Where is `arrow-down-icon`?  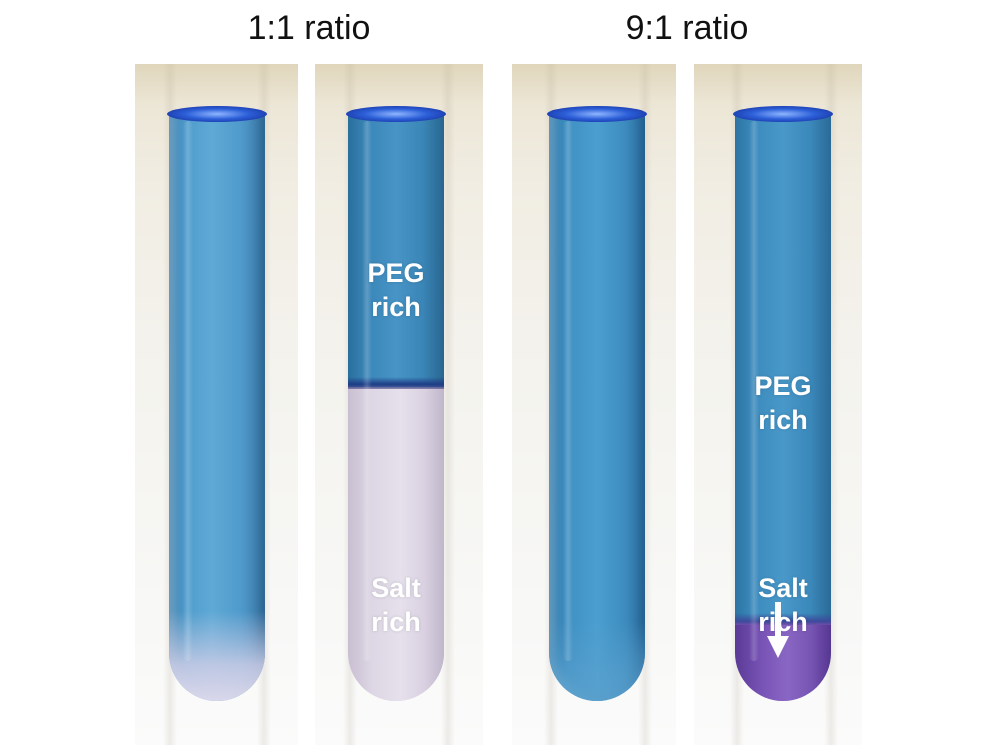
arrow-down-icon is located at coordinates (778, 630).